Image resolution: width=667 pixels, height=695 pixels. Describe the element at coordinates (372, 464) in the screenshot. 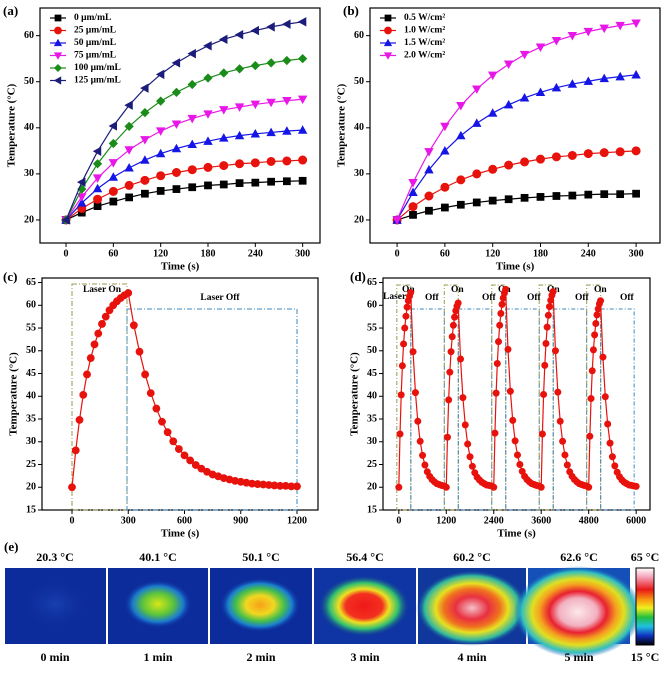

I see `y-tick-label: 25` at that location.